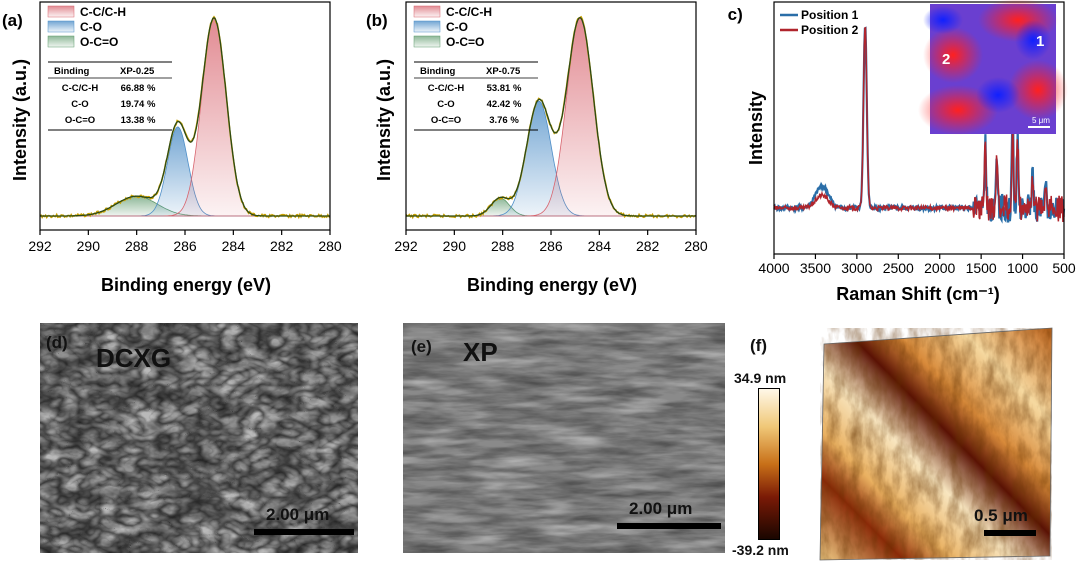 The width and height of the screenshot is (1080, 569). I want to click on plot-frame-c, so click(919, 128).